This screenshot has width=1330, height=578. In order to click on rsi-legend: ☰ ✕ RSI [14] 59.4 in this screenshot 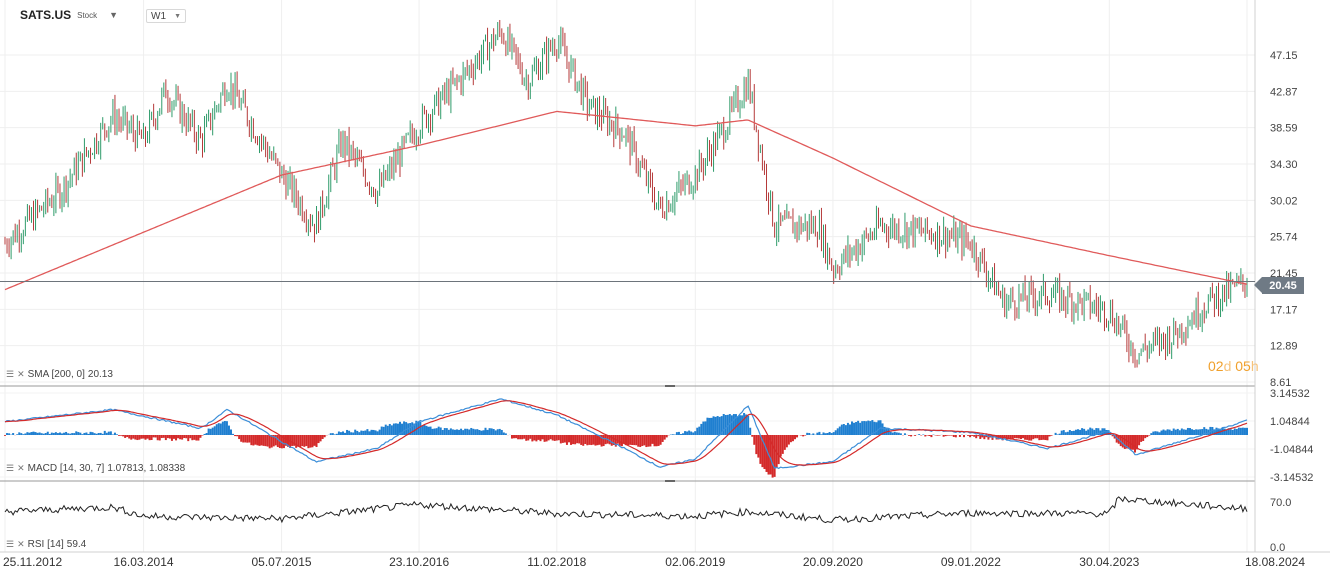, I will do `click(46, 544)`.